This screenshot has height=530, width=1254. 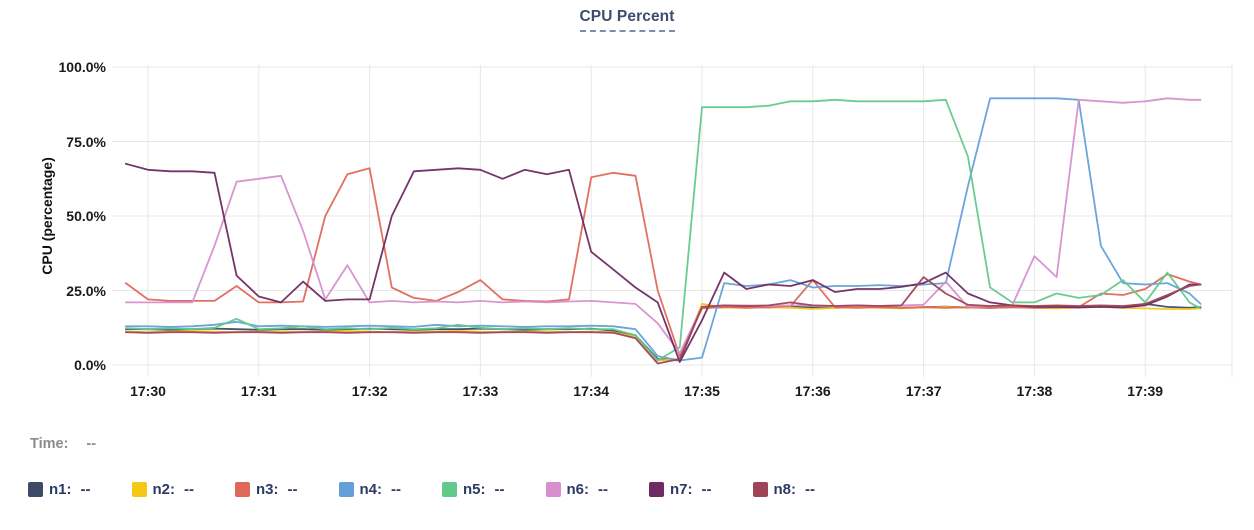 I want to click on legend-item-n4: n4: --, so click(x=369, y=489).